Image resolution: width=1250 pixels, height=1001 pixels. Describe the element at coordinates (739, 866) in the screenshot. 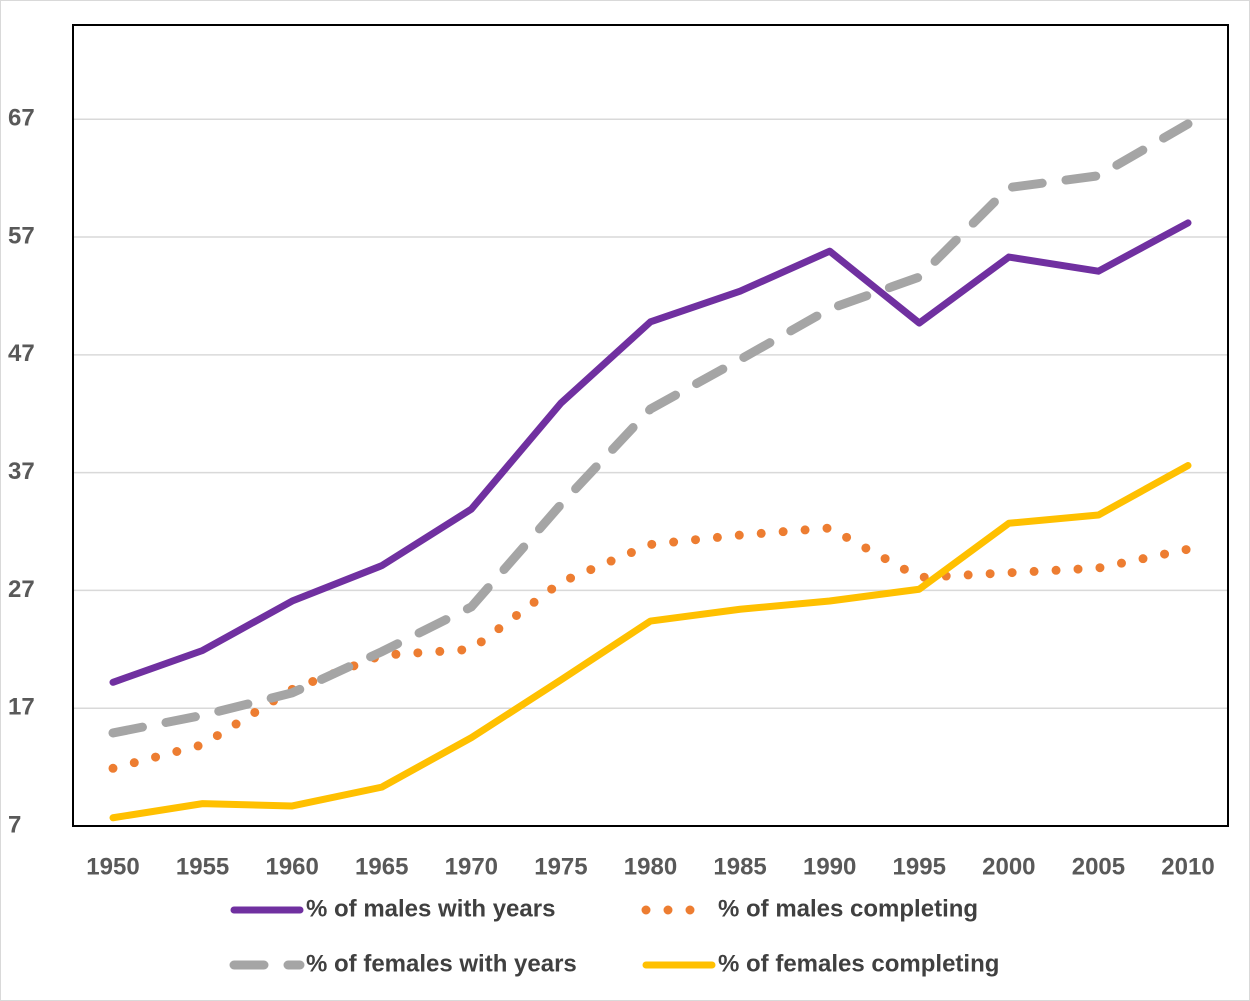

I see `x-tick-label: 1985` at that location.